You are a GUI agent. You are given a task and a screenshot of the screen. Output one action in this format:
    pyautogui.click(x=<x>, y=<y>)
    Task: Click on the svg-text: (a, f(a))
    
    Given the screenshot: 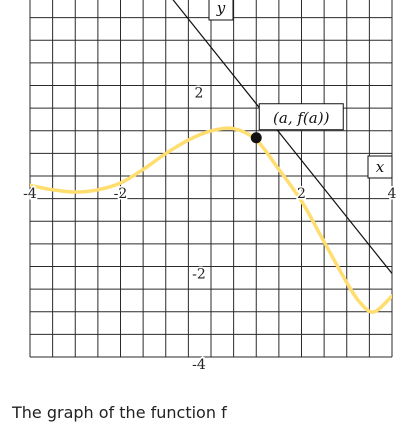 What is the action you would take?
    pyautogui.click(x=301, y=118)
    